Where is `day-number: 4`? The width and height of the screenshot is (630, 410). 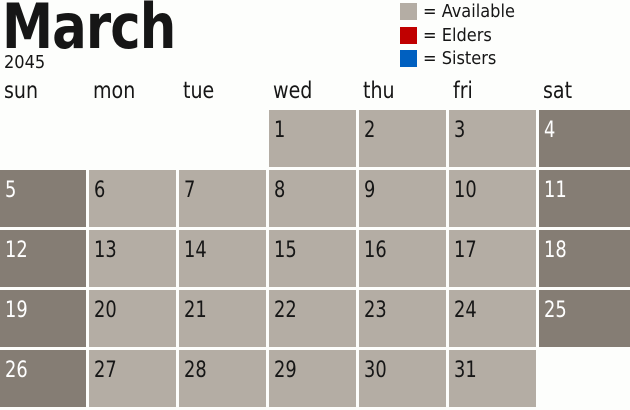
day-number: 4 is located at coordinates (550, 130).